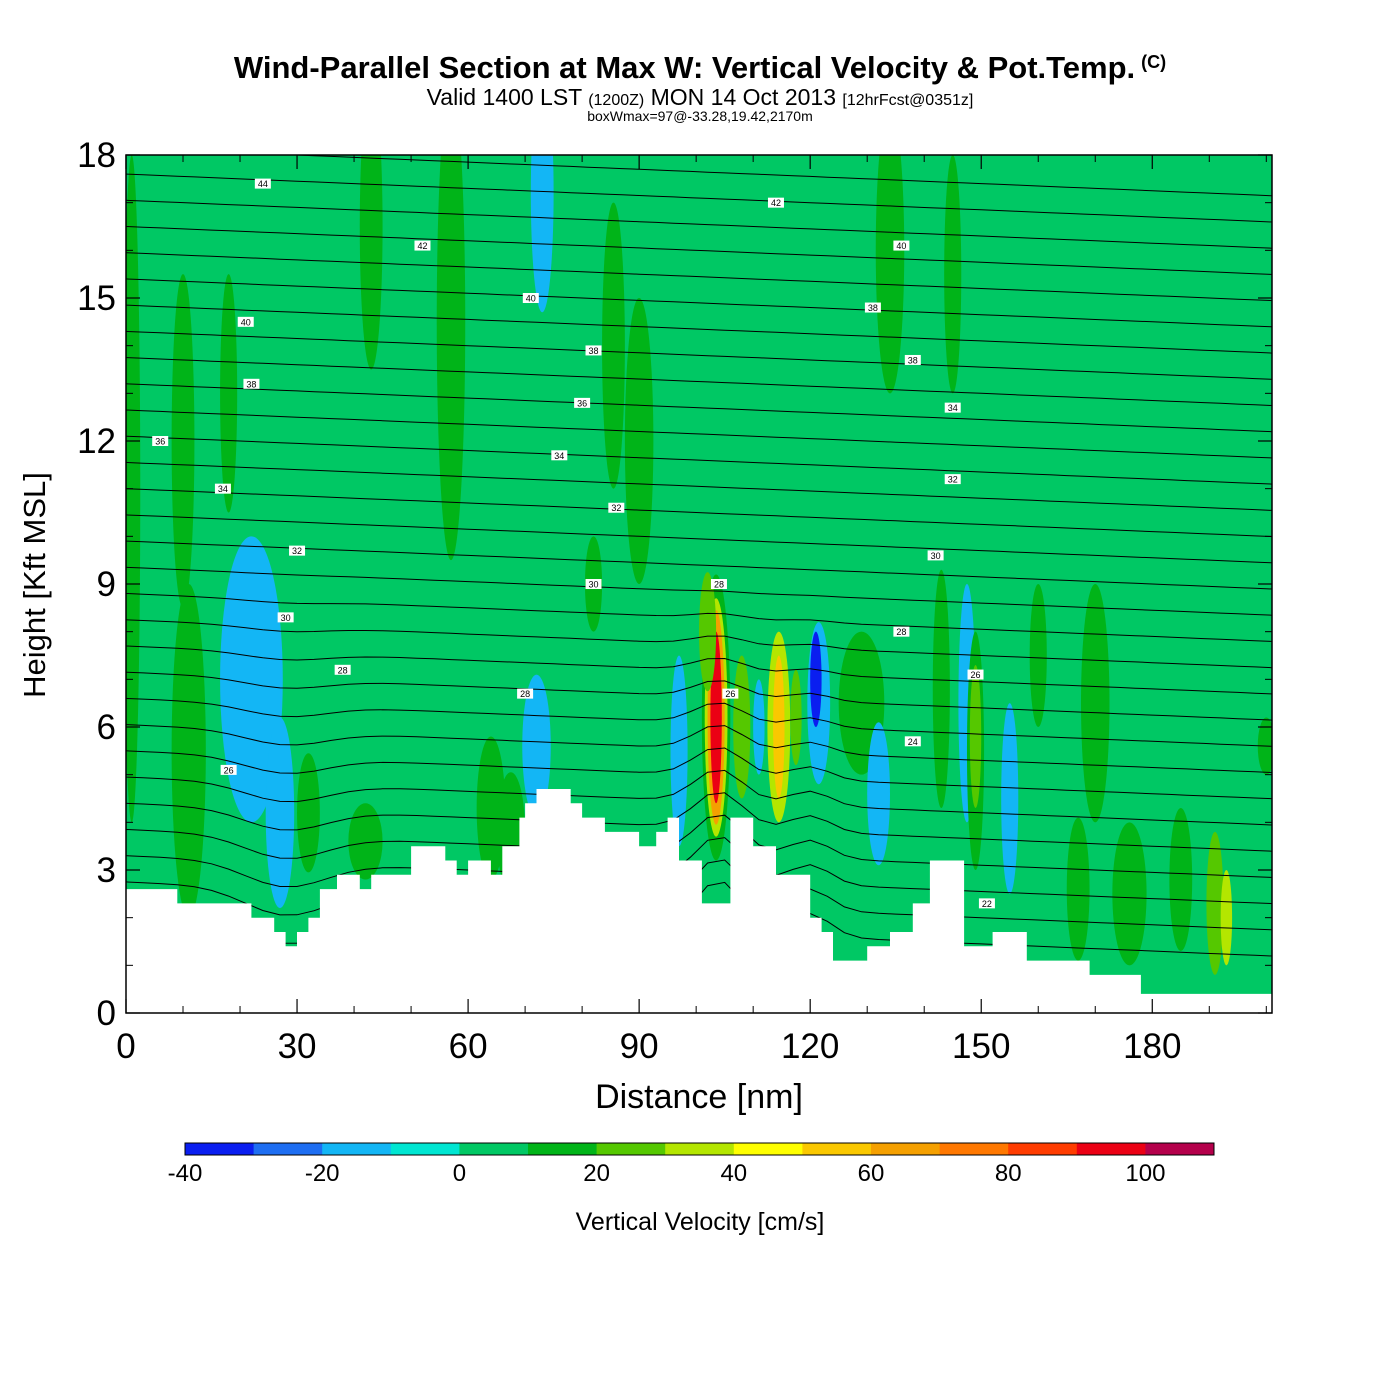 The image size is (1400, 1400). Describe the element at coordinates (1145, 1173) in the screenshot. I see `colorbar-tick-label: 100` at that location.